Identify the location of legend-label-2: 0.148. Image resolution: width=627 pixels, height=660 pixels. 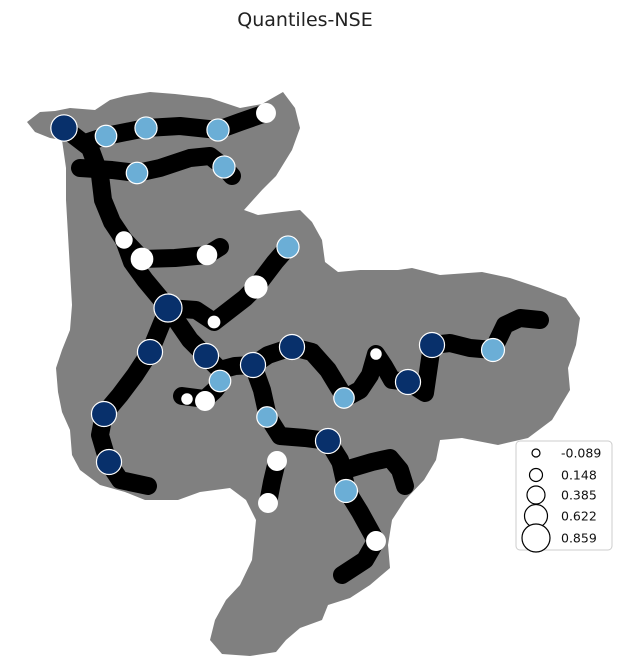
(579, 475).